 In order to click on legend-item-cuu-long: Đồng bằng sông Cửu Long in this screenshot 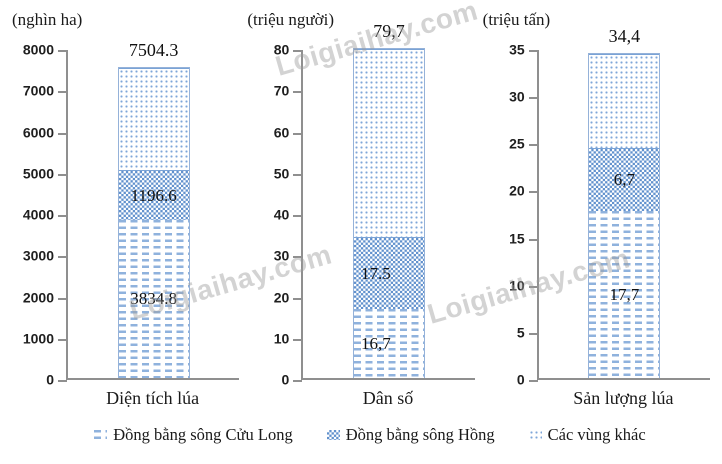, I will do `click(193, 435)`.